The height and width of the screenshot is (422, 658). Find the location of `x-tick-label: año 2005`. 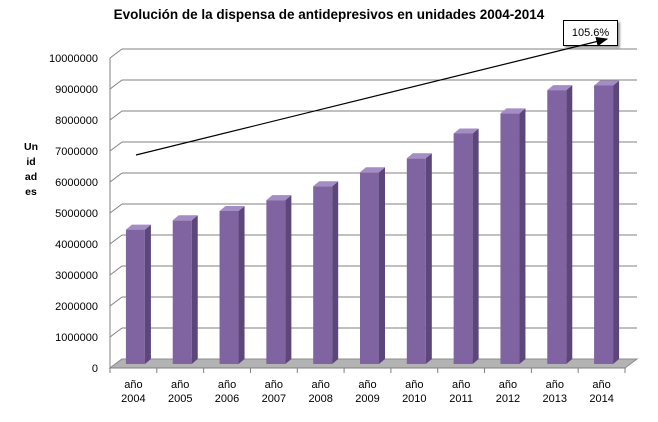

x-tick-label: año 2005 is located at coordinates (180, 392).